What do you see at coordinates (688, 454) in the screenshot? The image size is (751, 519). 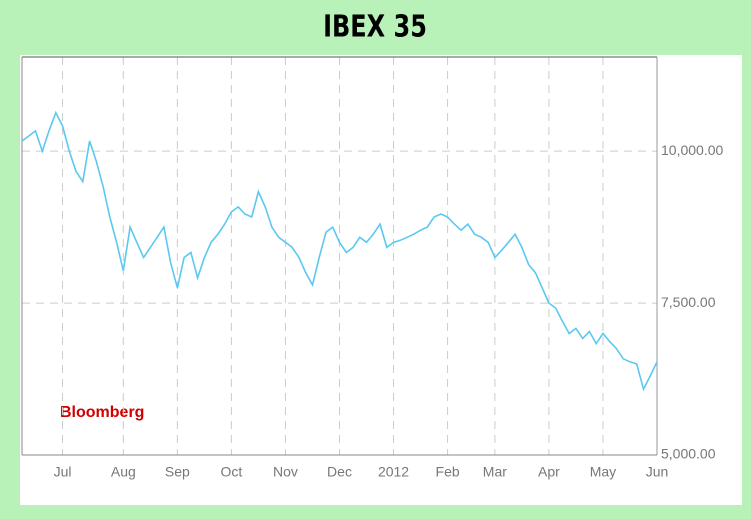 I see `y-tick-label: 5,000.00` at bounding box center [688, 454].